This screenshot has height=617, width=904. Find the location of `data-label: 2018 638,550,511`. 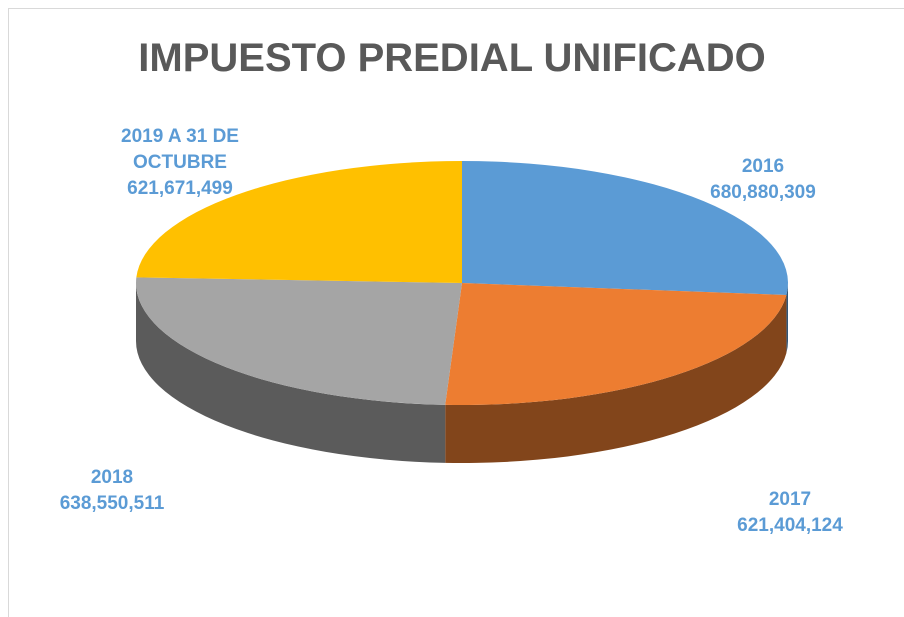

data-label: 2018 638,550,511 is located at coordinates (112, 491).